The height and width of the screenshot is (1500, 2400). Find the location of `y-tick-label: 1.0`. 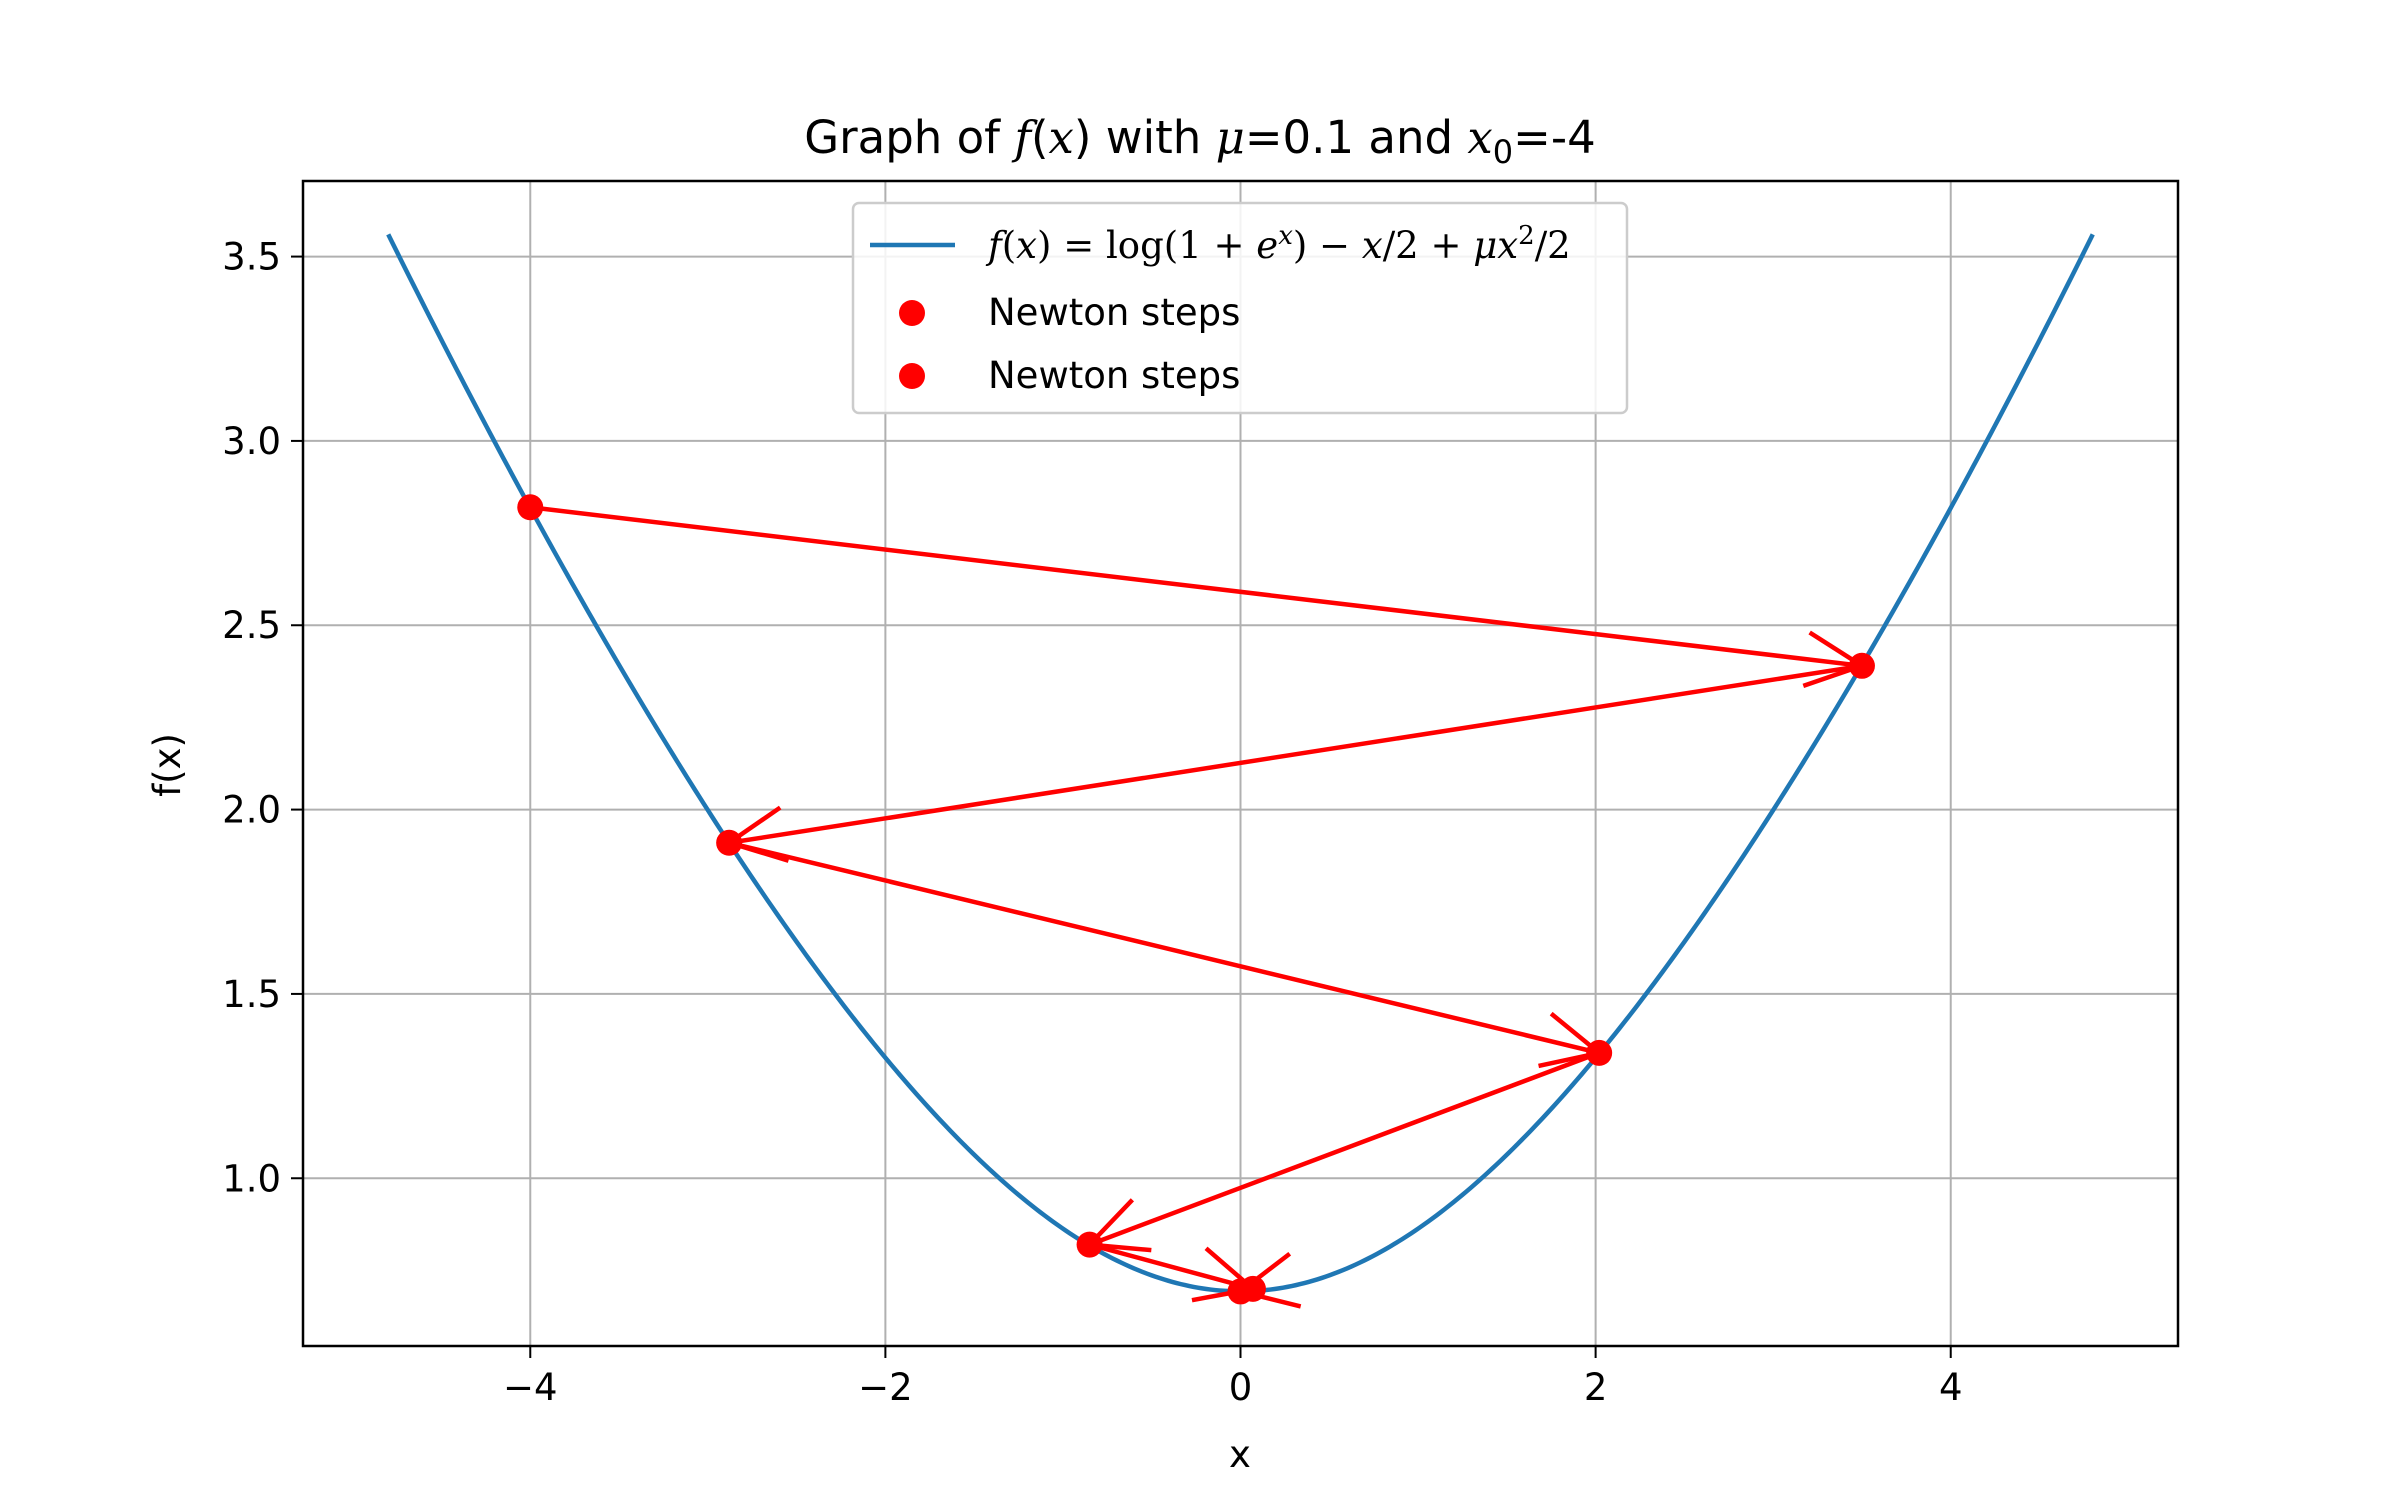

y-tick-label: 1.0 is located at coordinates (251, 1178).